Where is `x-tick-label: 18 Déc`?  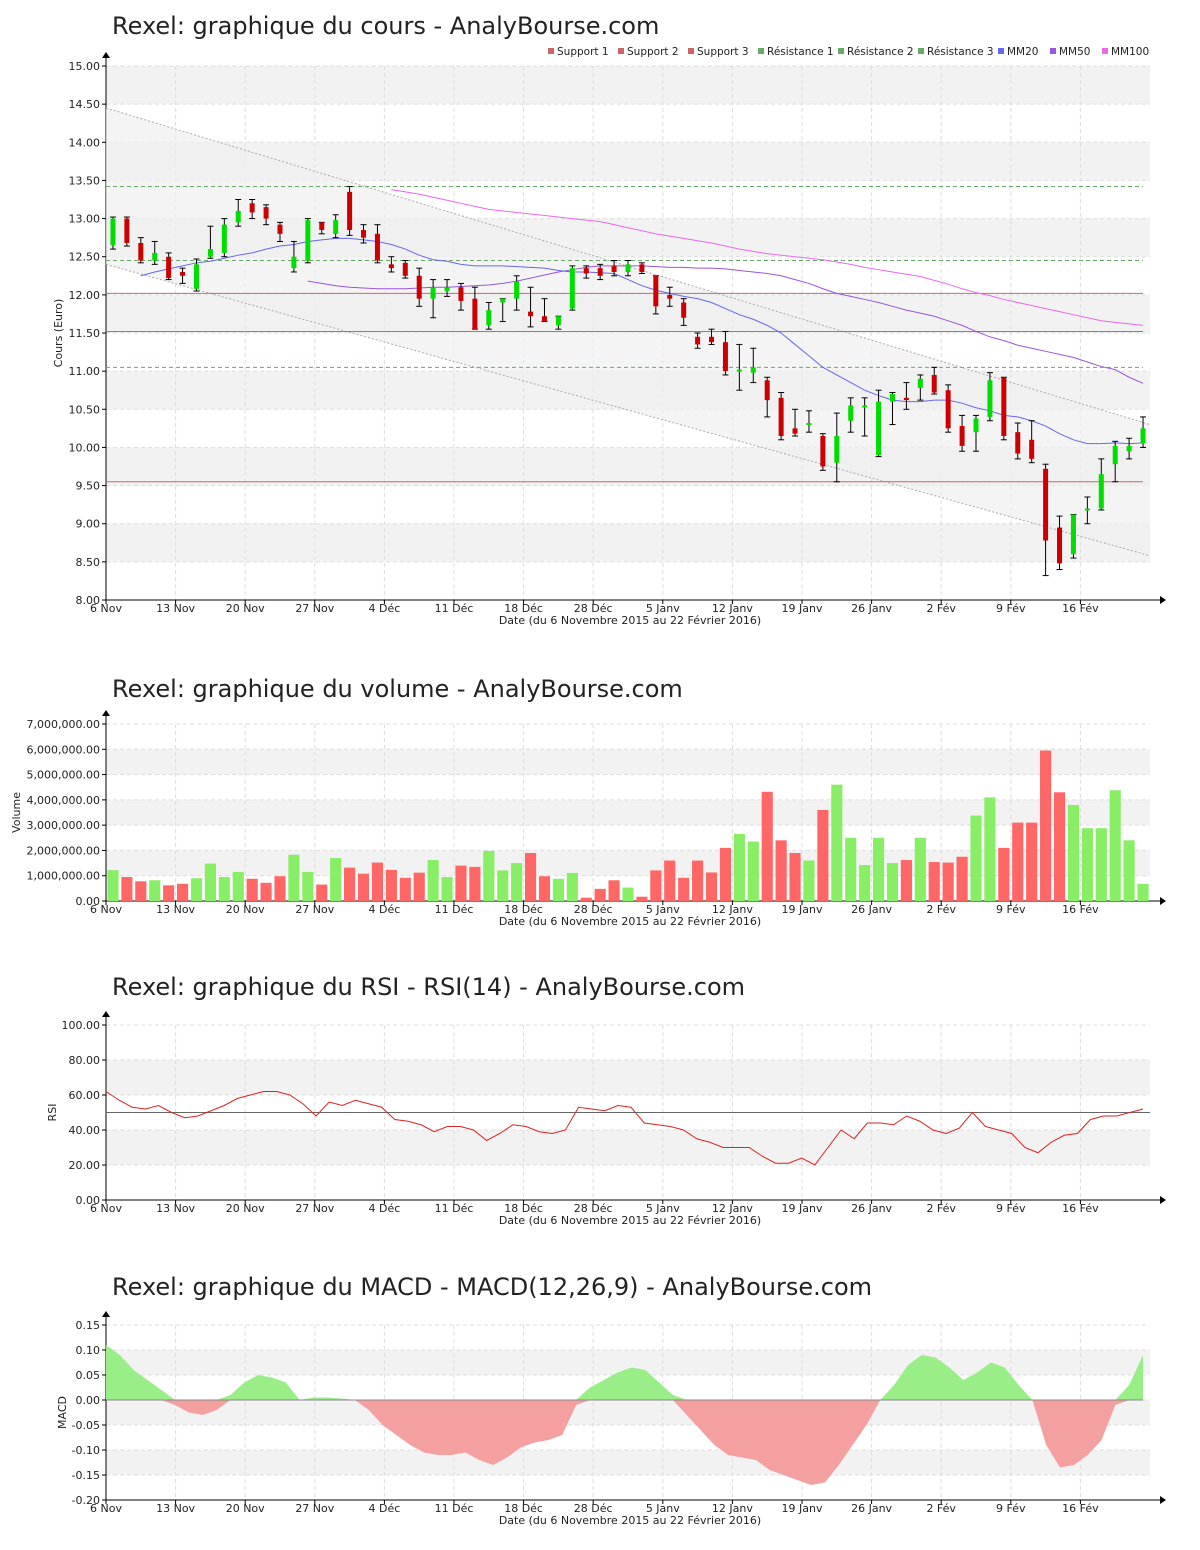 x-tick-label: 18 Déc is located at coordinates (523, 1208).